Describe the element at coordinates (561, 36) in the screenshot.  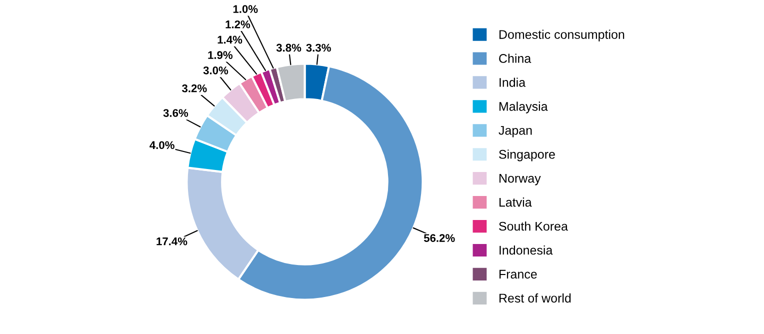
I see `legend-label: Domestic consumption` at that location.